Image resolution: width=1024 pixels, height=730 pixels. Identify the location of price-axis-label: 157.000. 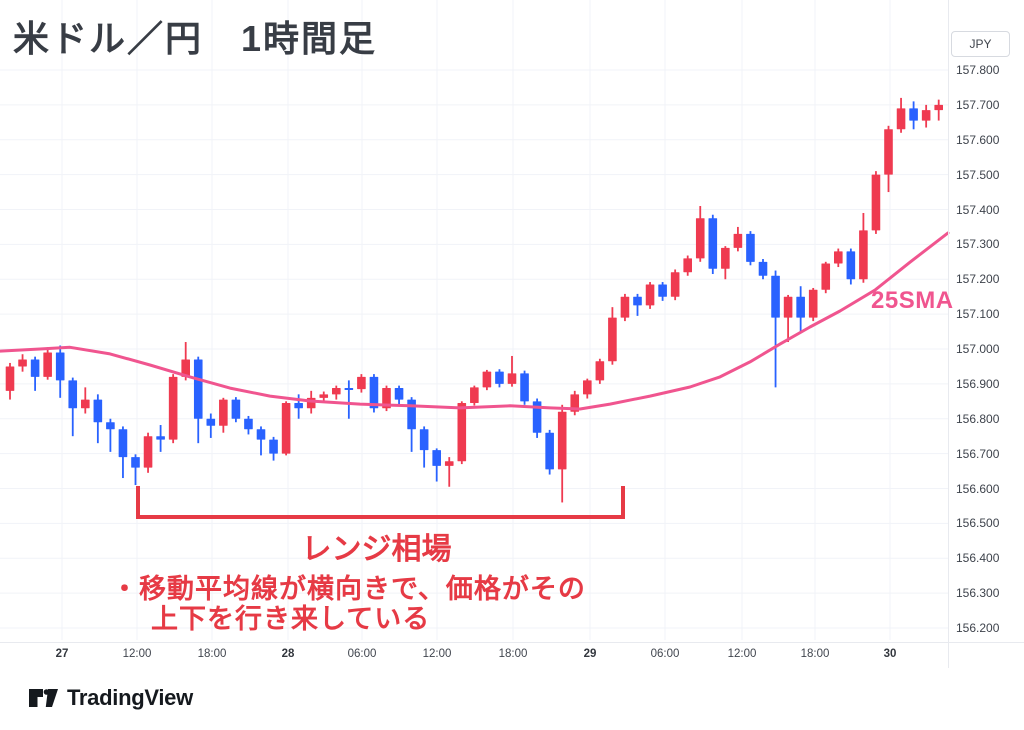
(978, 349).